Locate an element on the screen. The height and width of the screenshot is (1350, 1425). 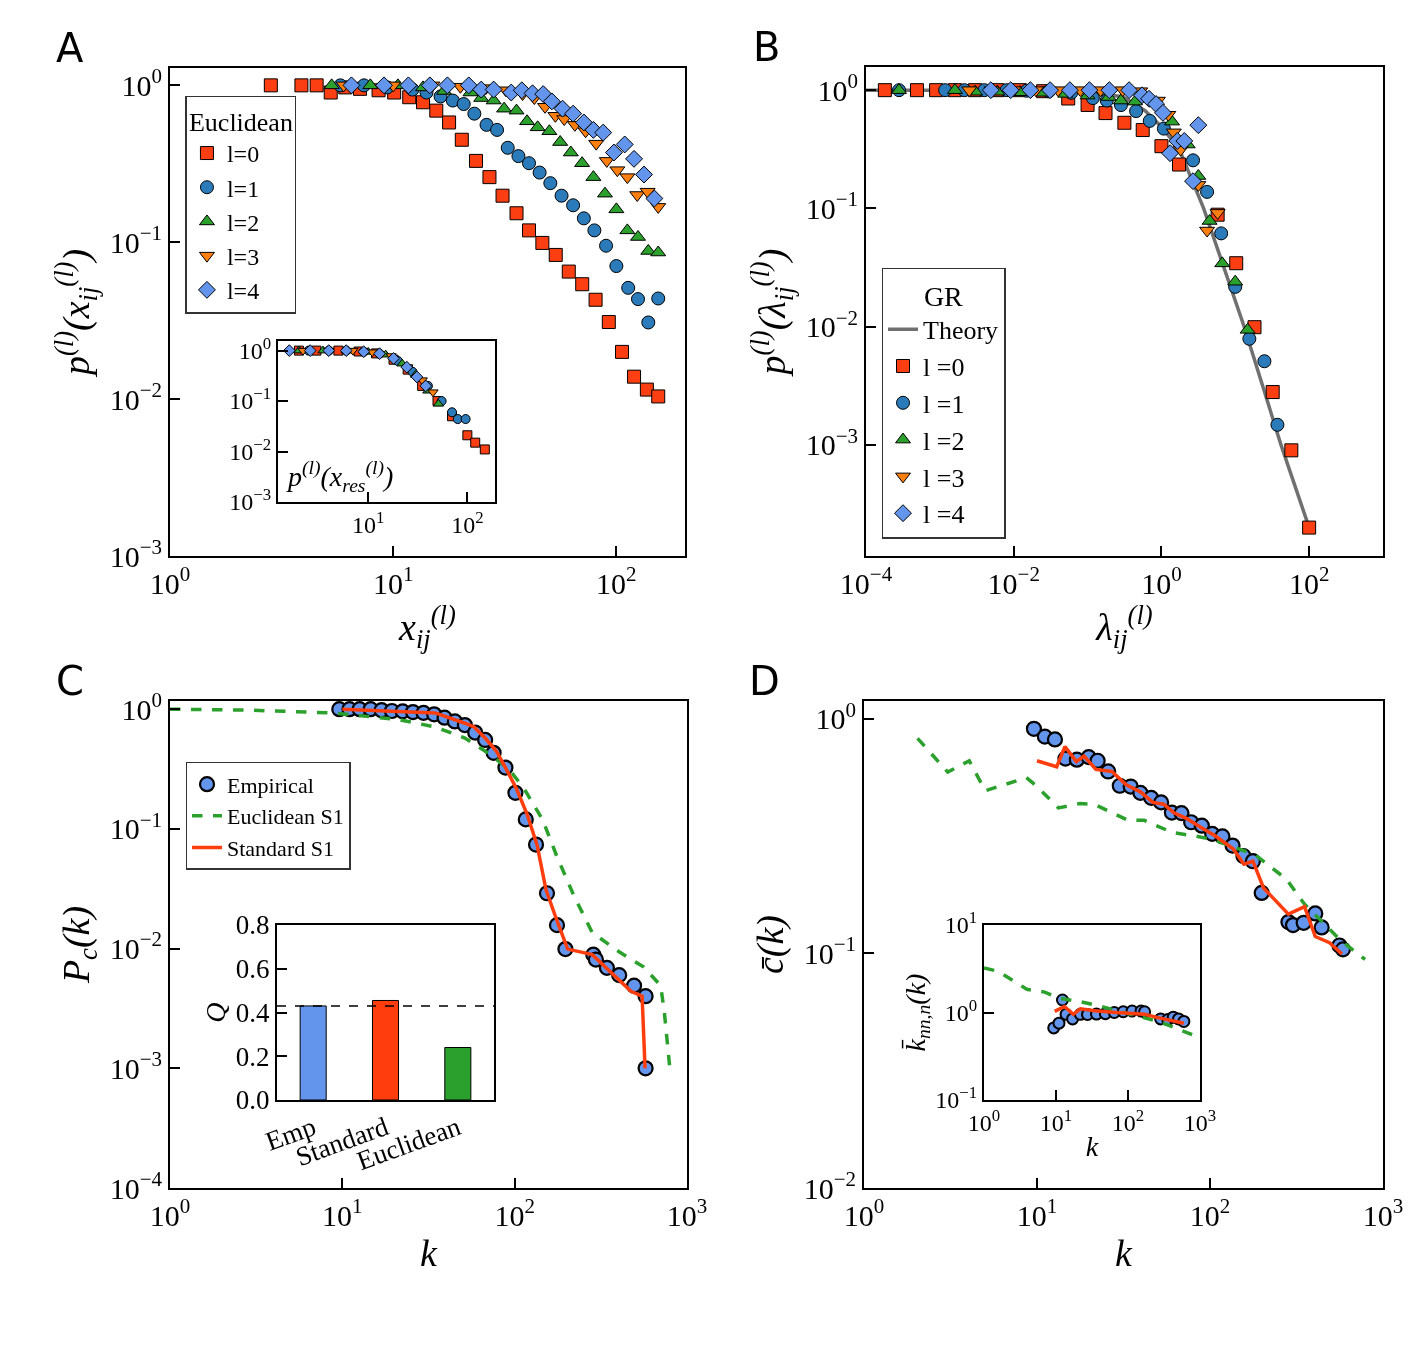
chart-title: D is located at coordinates (764, 681).